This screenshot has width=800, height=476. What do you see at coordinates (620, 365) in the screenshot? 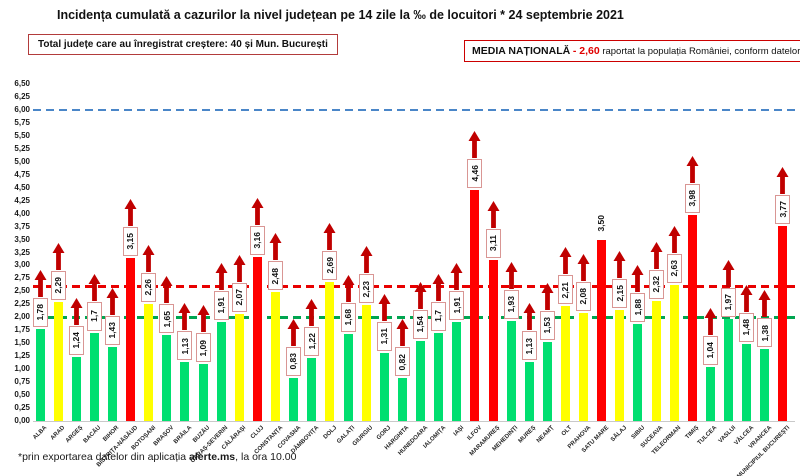
I see `bar-SĂLAJ` at bounding box center [620, 365].